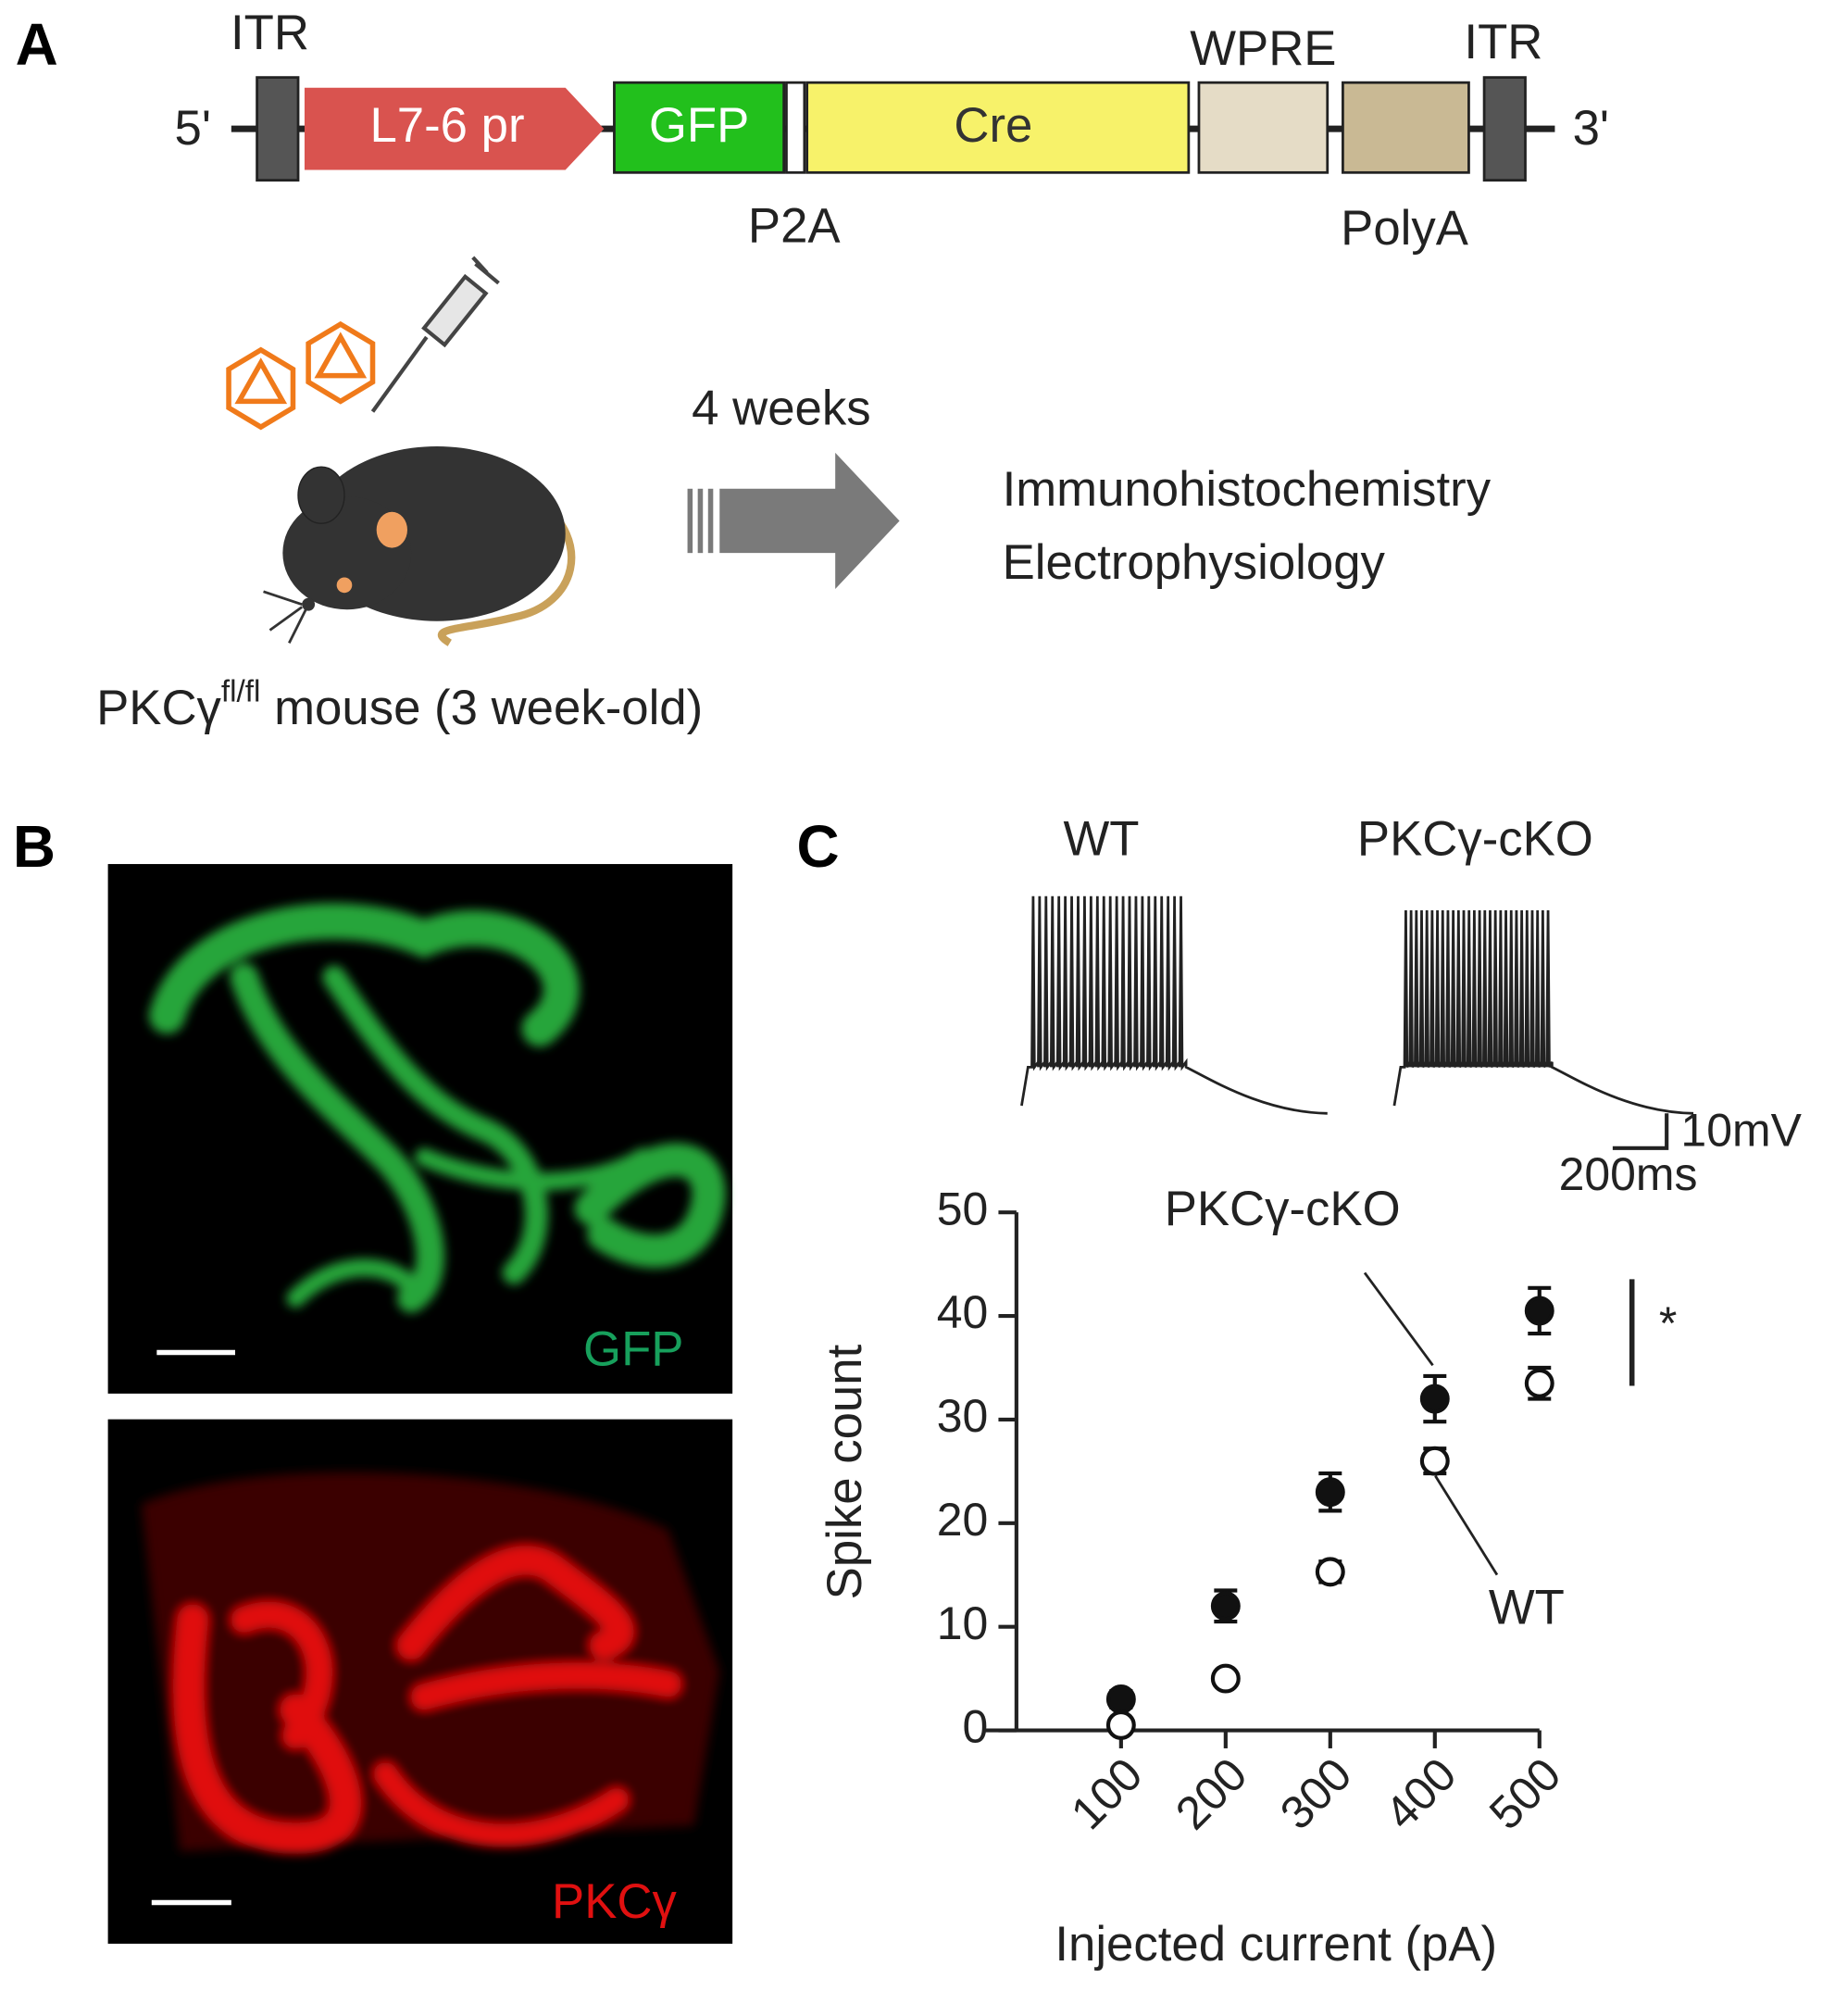  Describe the element at coordinates (614, 1901) in the screenshot. I see `channel-label: PKCγ` at that location.